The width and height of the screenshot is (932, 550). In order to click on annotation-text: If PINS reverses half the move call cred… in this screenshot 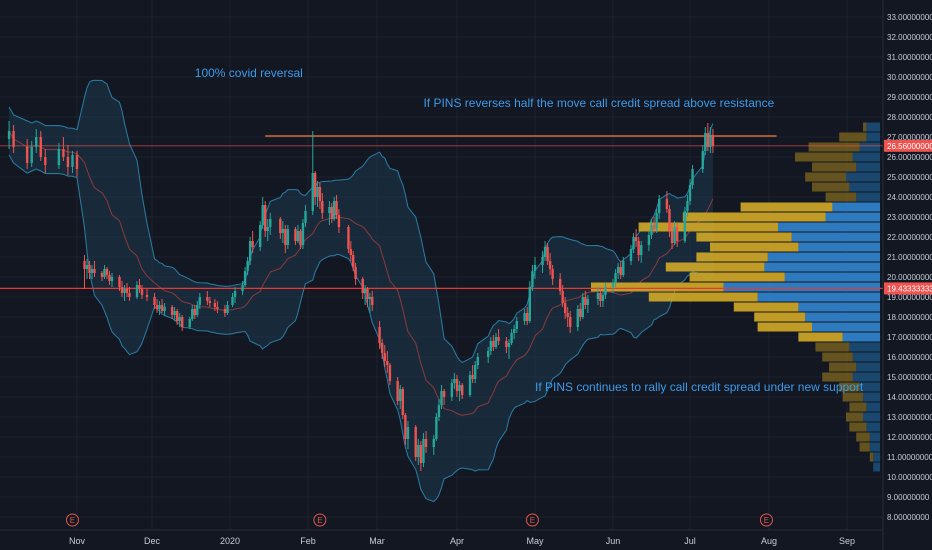, I will do `click(598, 103)`.